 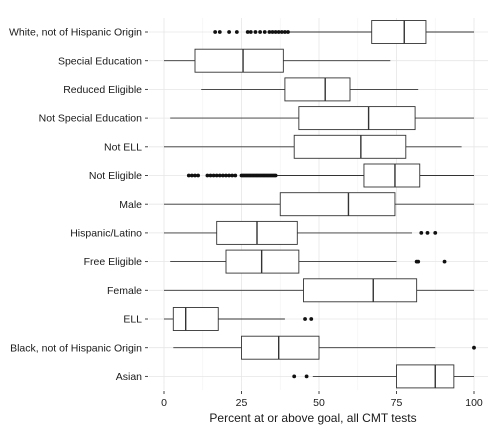 I want to click on category-label: White, not of Hispanic Origin, so click(x=75, y=33).